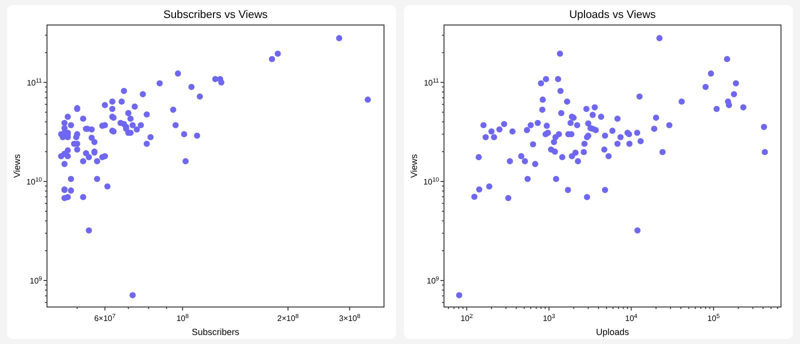 The width and height of the screenshot is (800, 344). What do you see at coordinates (612, 15) in the screenshot?
I see `chart-title: Uploads vs Views` at bounding box center [612, 15].